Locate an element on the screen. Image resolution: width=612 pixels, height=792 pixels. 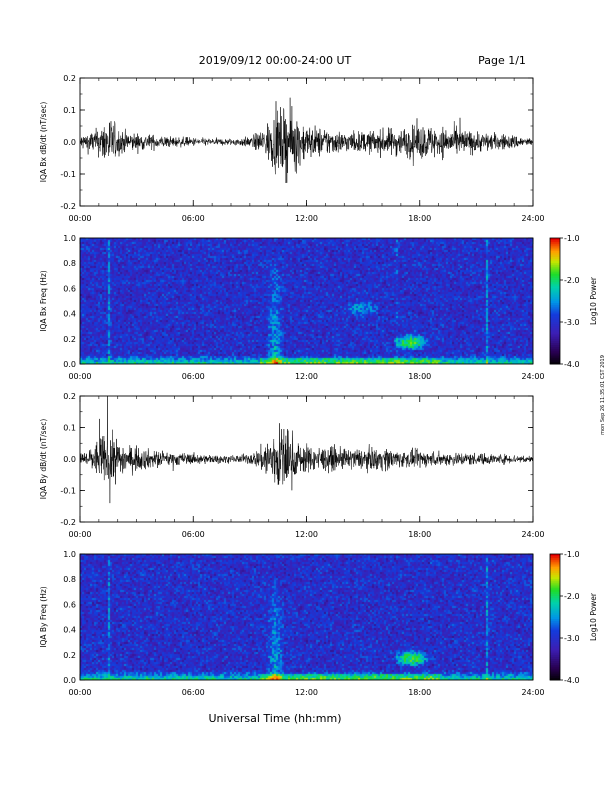
y-axis-title: IQA Bx Freq (Hz) is located at coordinates (43, 301).